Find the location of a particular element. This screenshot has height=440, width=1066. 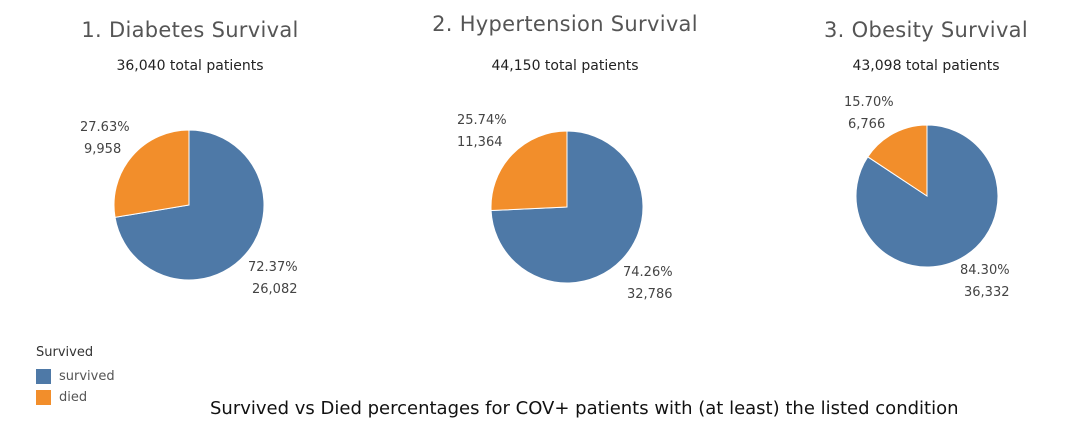

pie-svg: 27.63% 9,958 72.37% 26,082 is located at coordinates (189, 208).